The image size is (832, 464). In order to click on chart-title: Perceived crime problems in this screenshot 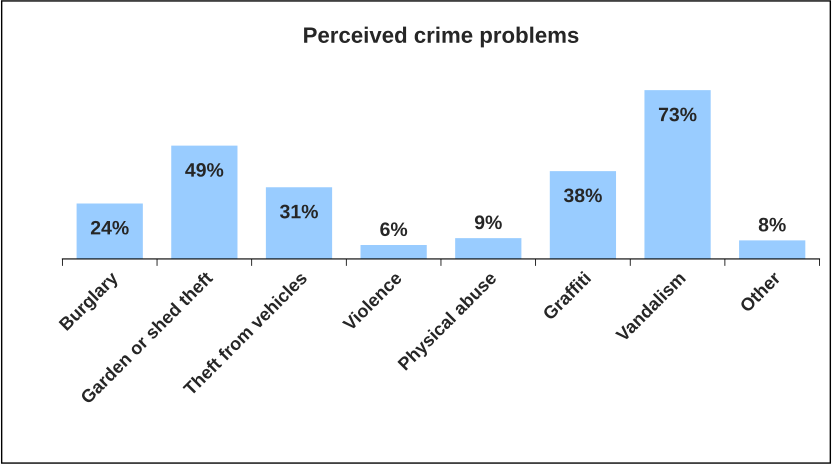, I will do `click(441, 37)`.